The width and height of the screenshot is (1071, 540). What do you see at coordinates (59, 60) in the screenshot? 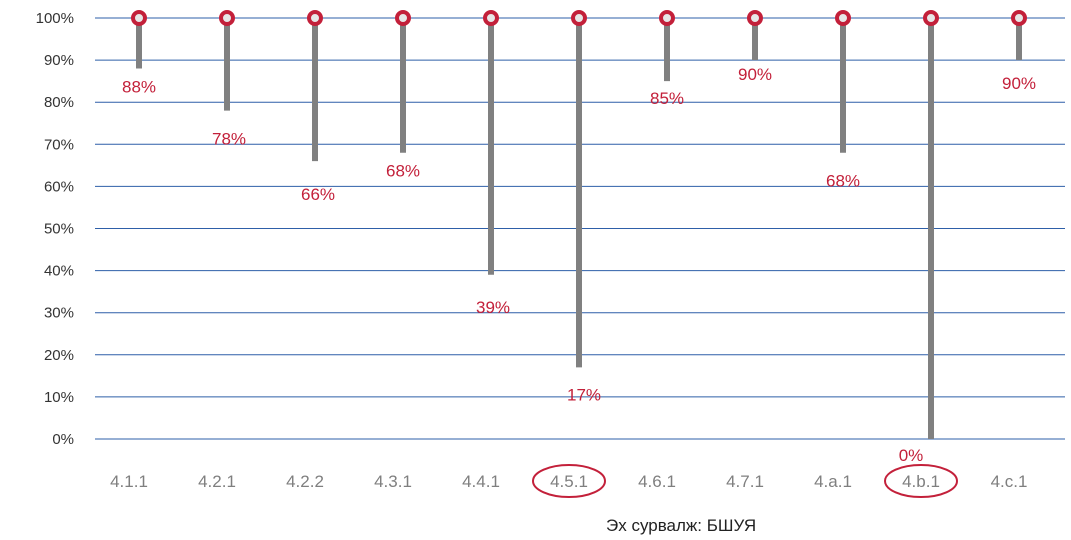
I see `y-tick-label: 90%` at bounding box center [59, 60].